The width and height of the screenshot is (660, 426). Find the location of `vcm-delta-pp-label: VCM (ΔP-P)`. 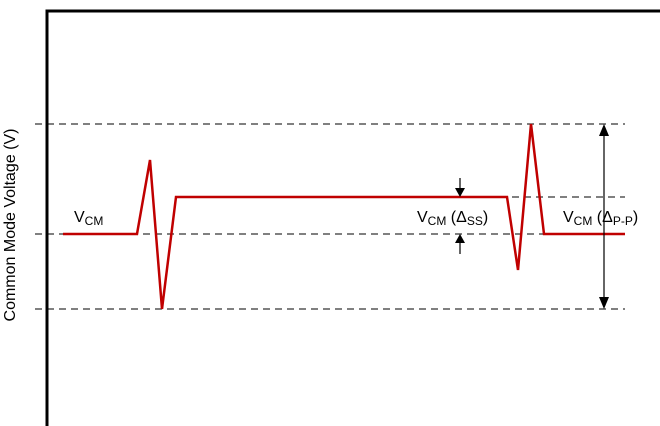

vcm-delta-pp-label: VCM (ΔP-P) is located at coordinates (600, 218).